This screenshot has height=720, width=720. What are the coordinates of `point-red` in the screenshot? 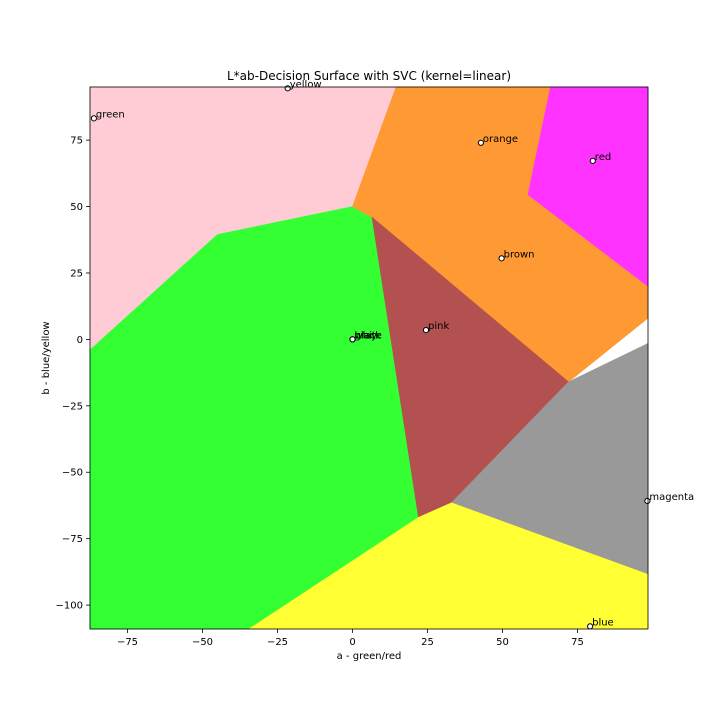 It's located at (592, 160).